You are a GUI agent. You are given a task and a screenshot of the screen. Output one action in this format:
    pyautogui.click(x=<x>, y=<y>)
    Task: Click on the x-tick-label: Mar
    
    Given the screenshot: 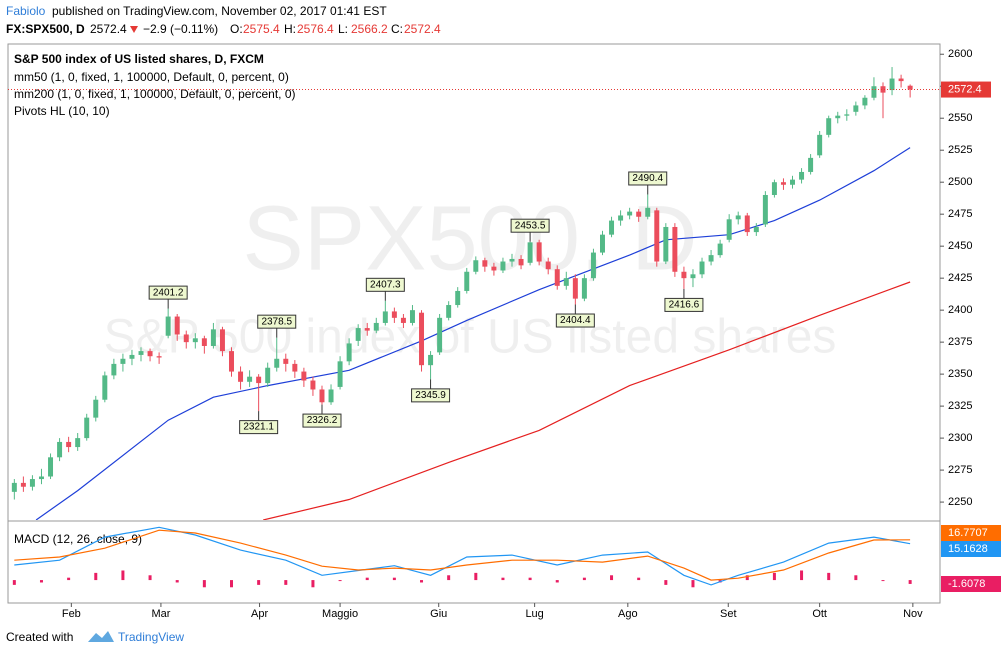 What is the action you would take?
    pyautogui.click(x=160, y=614)
    